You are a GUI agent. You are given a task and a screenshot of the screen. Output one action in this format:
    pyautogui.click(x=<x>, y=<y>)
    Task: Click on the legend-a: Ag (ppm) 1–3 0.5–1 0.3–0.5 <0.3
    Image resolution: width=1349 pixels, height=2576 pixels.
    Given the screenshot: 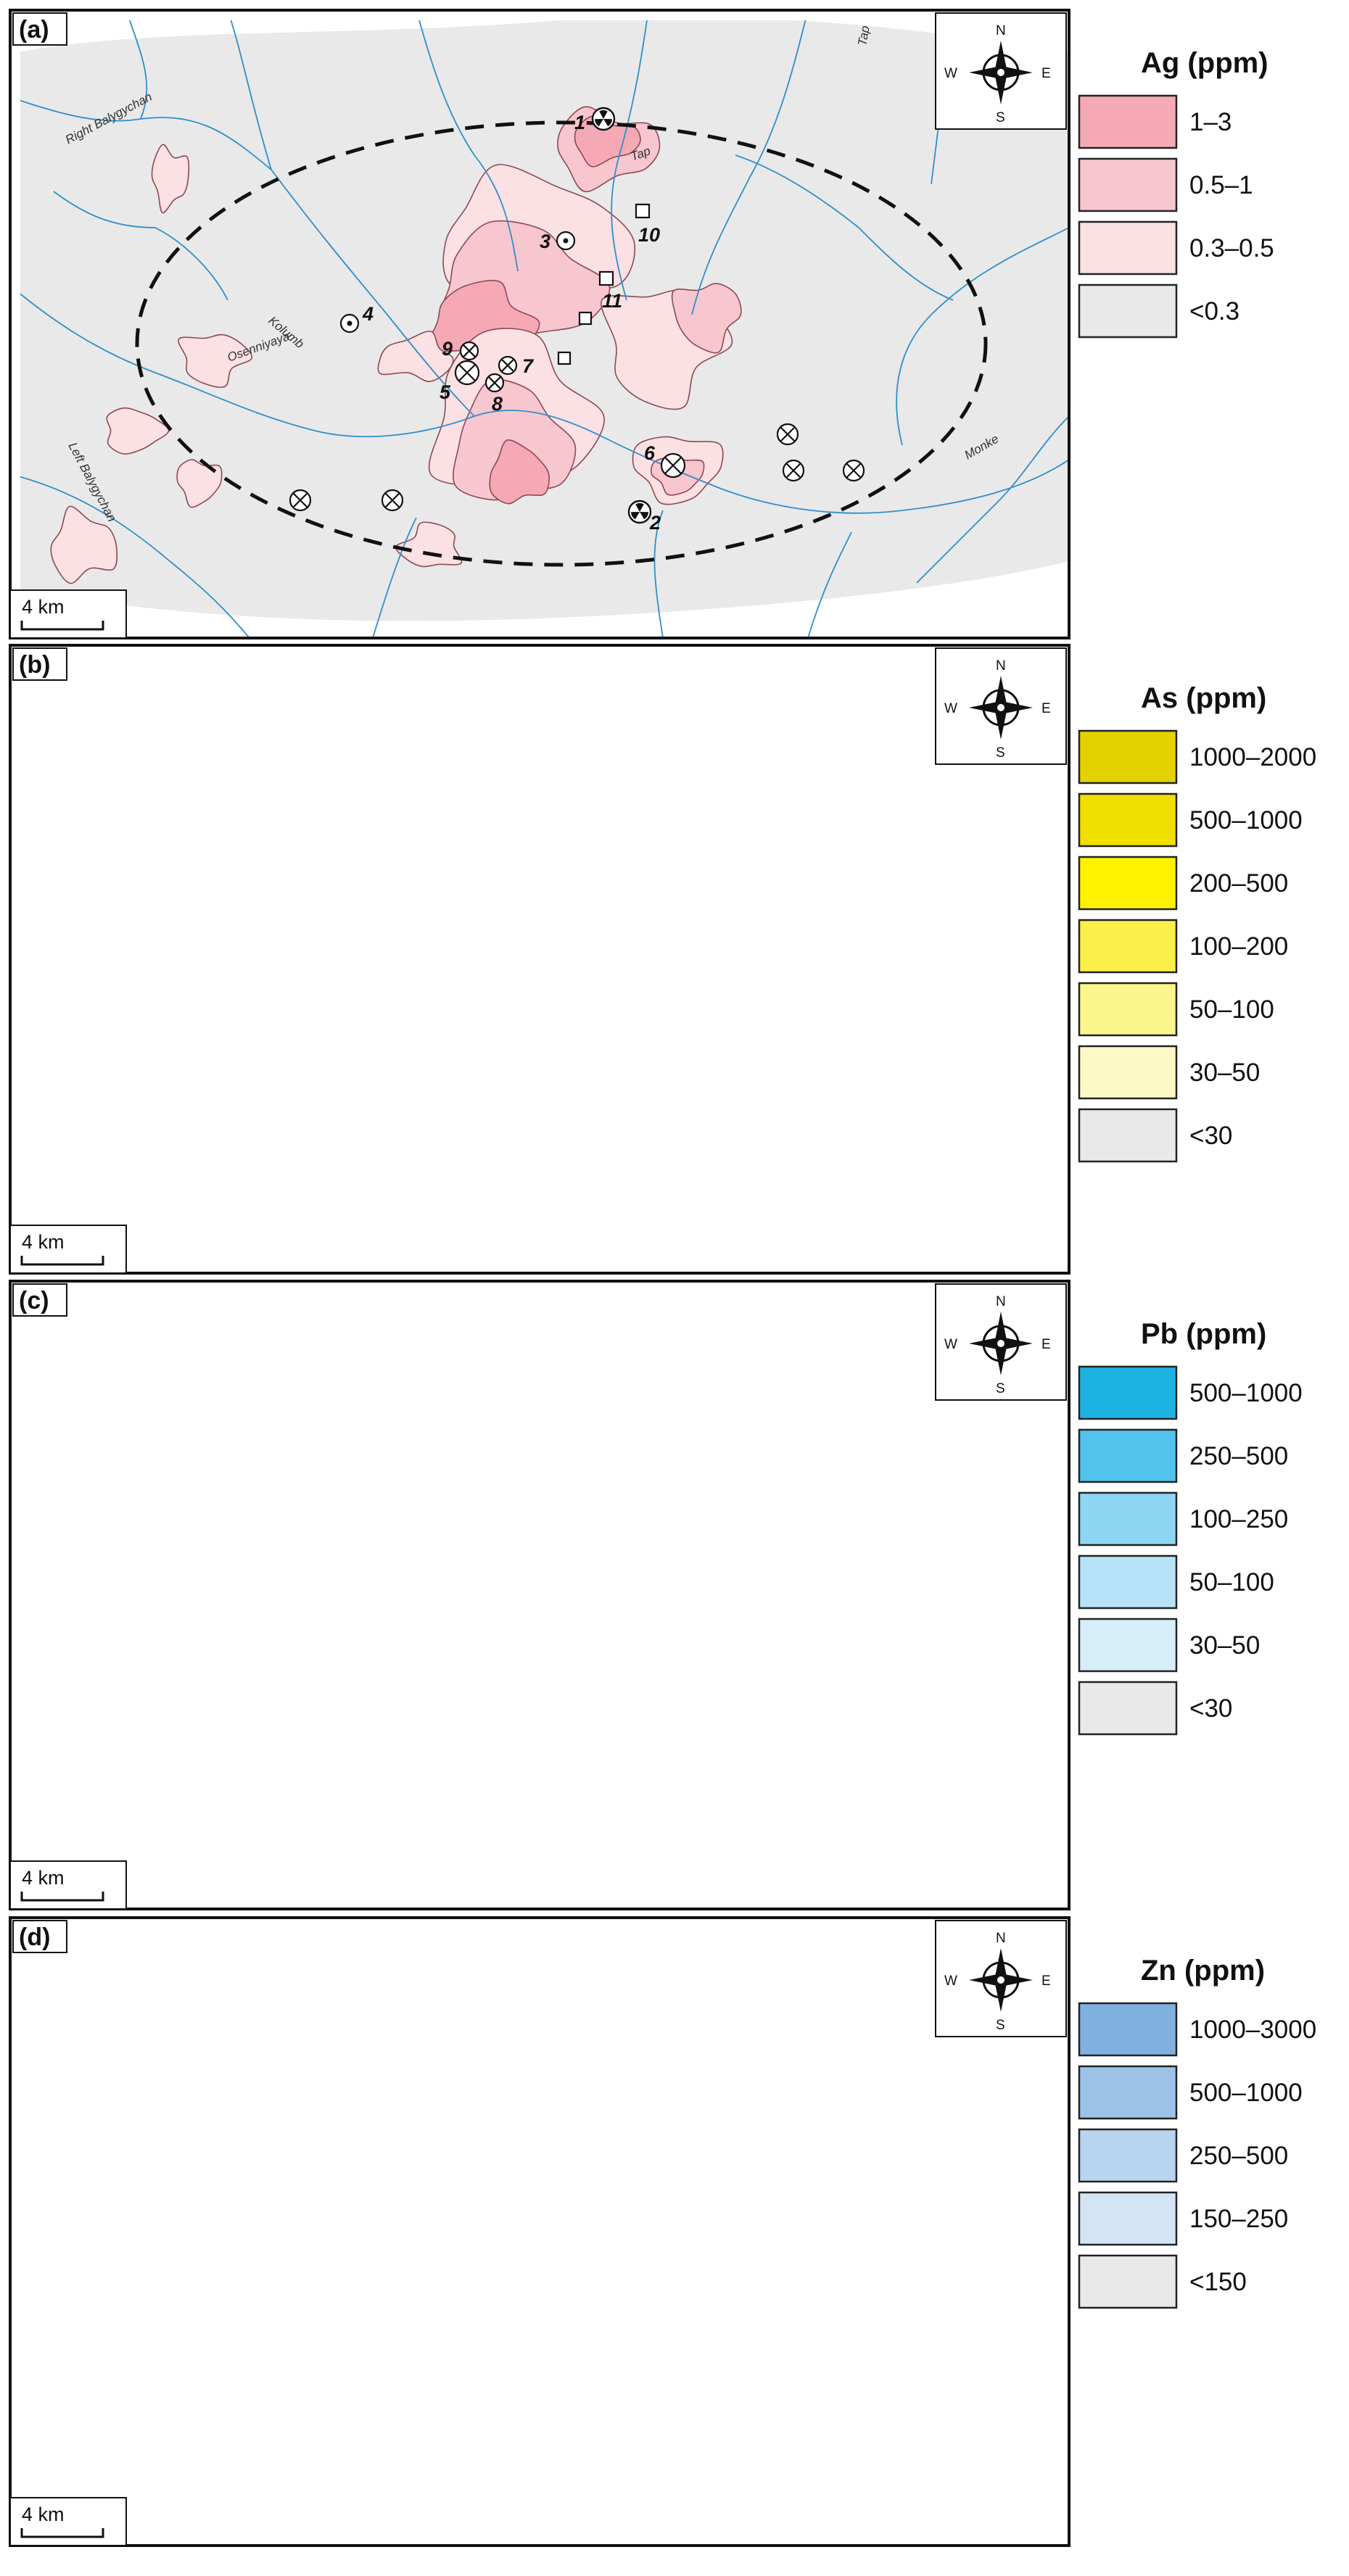 What is the action you would take?
    pyautogui.click(x=1176, y=193)
    